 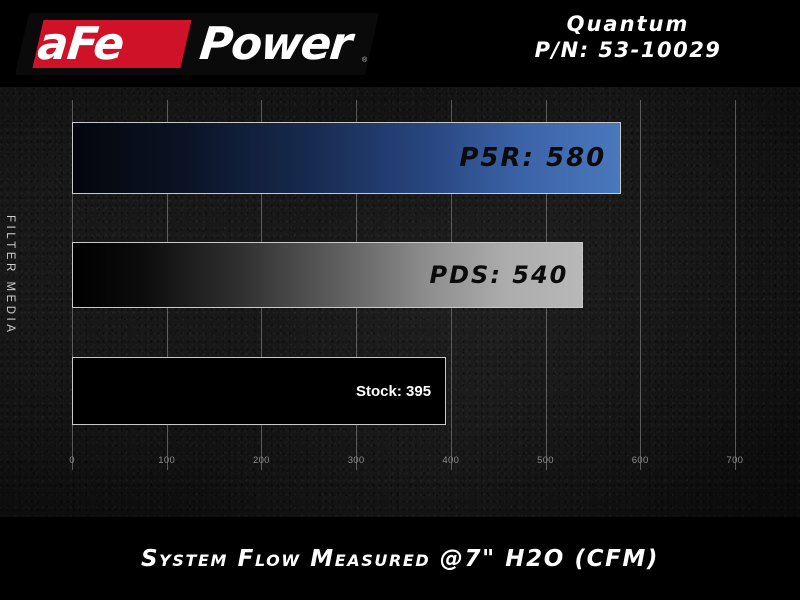 I want to click on bar-value-label-p5r: P5R: 580, so click(x=533, y=158).